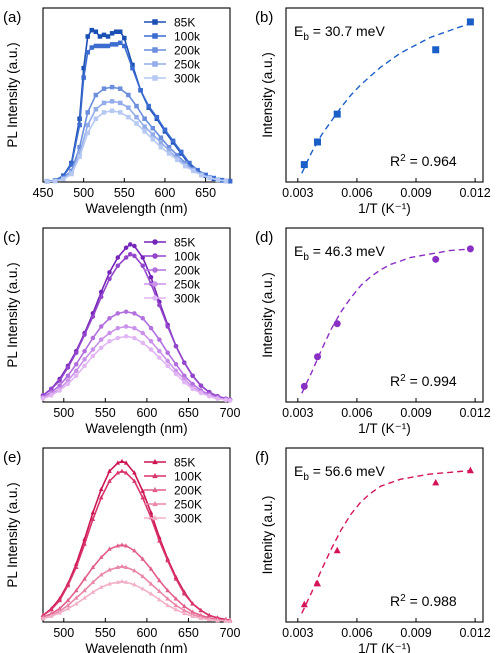 The height and width of the screenshot is (653, 500). What do you see at coordinates (136, 327) in the screenshot?
I see `series-100k` at bounding box center [136, 327].